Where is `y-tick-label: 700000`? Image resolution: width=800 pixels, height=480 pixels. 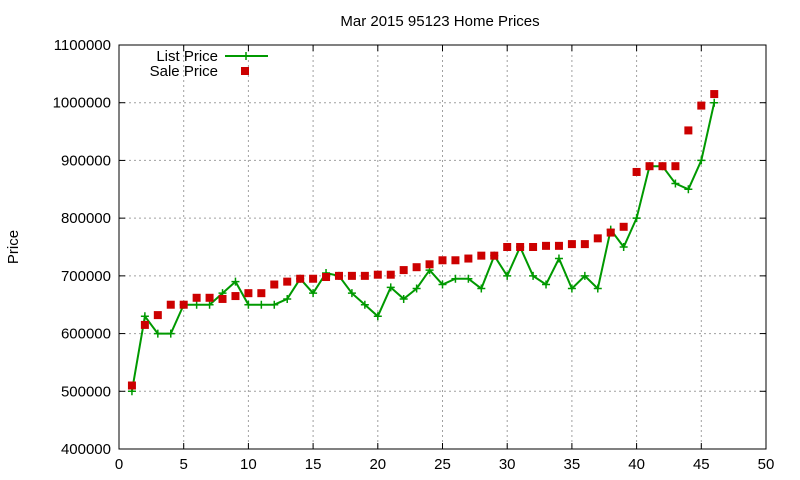 y-tick-label: 700000 is located at coordinates (86, 276).